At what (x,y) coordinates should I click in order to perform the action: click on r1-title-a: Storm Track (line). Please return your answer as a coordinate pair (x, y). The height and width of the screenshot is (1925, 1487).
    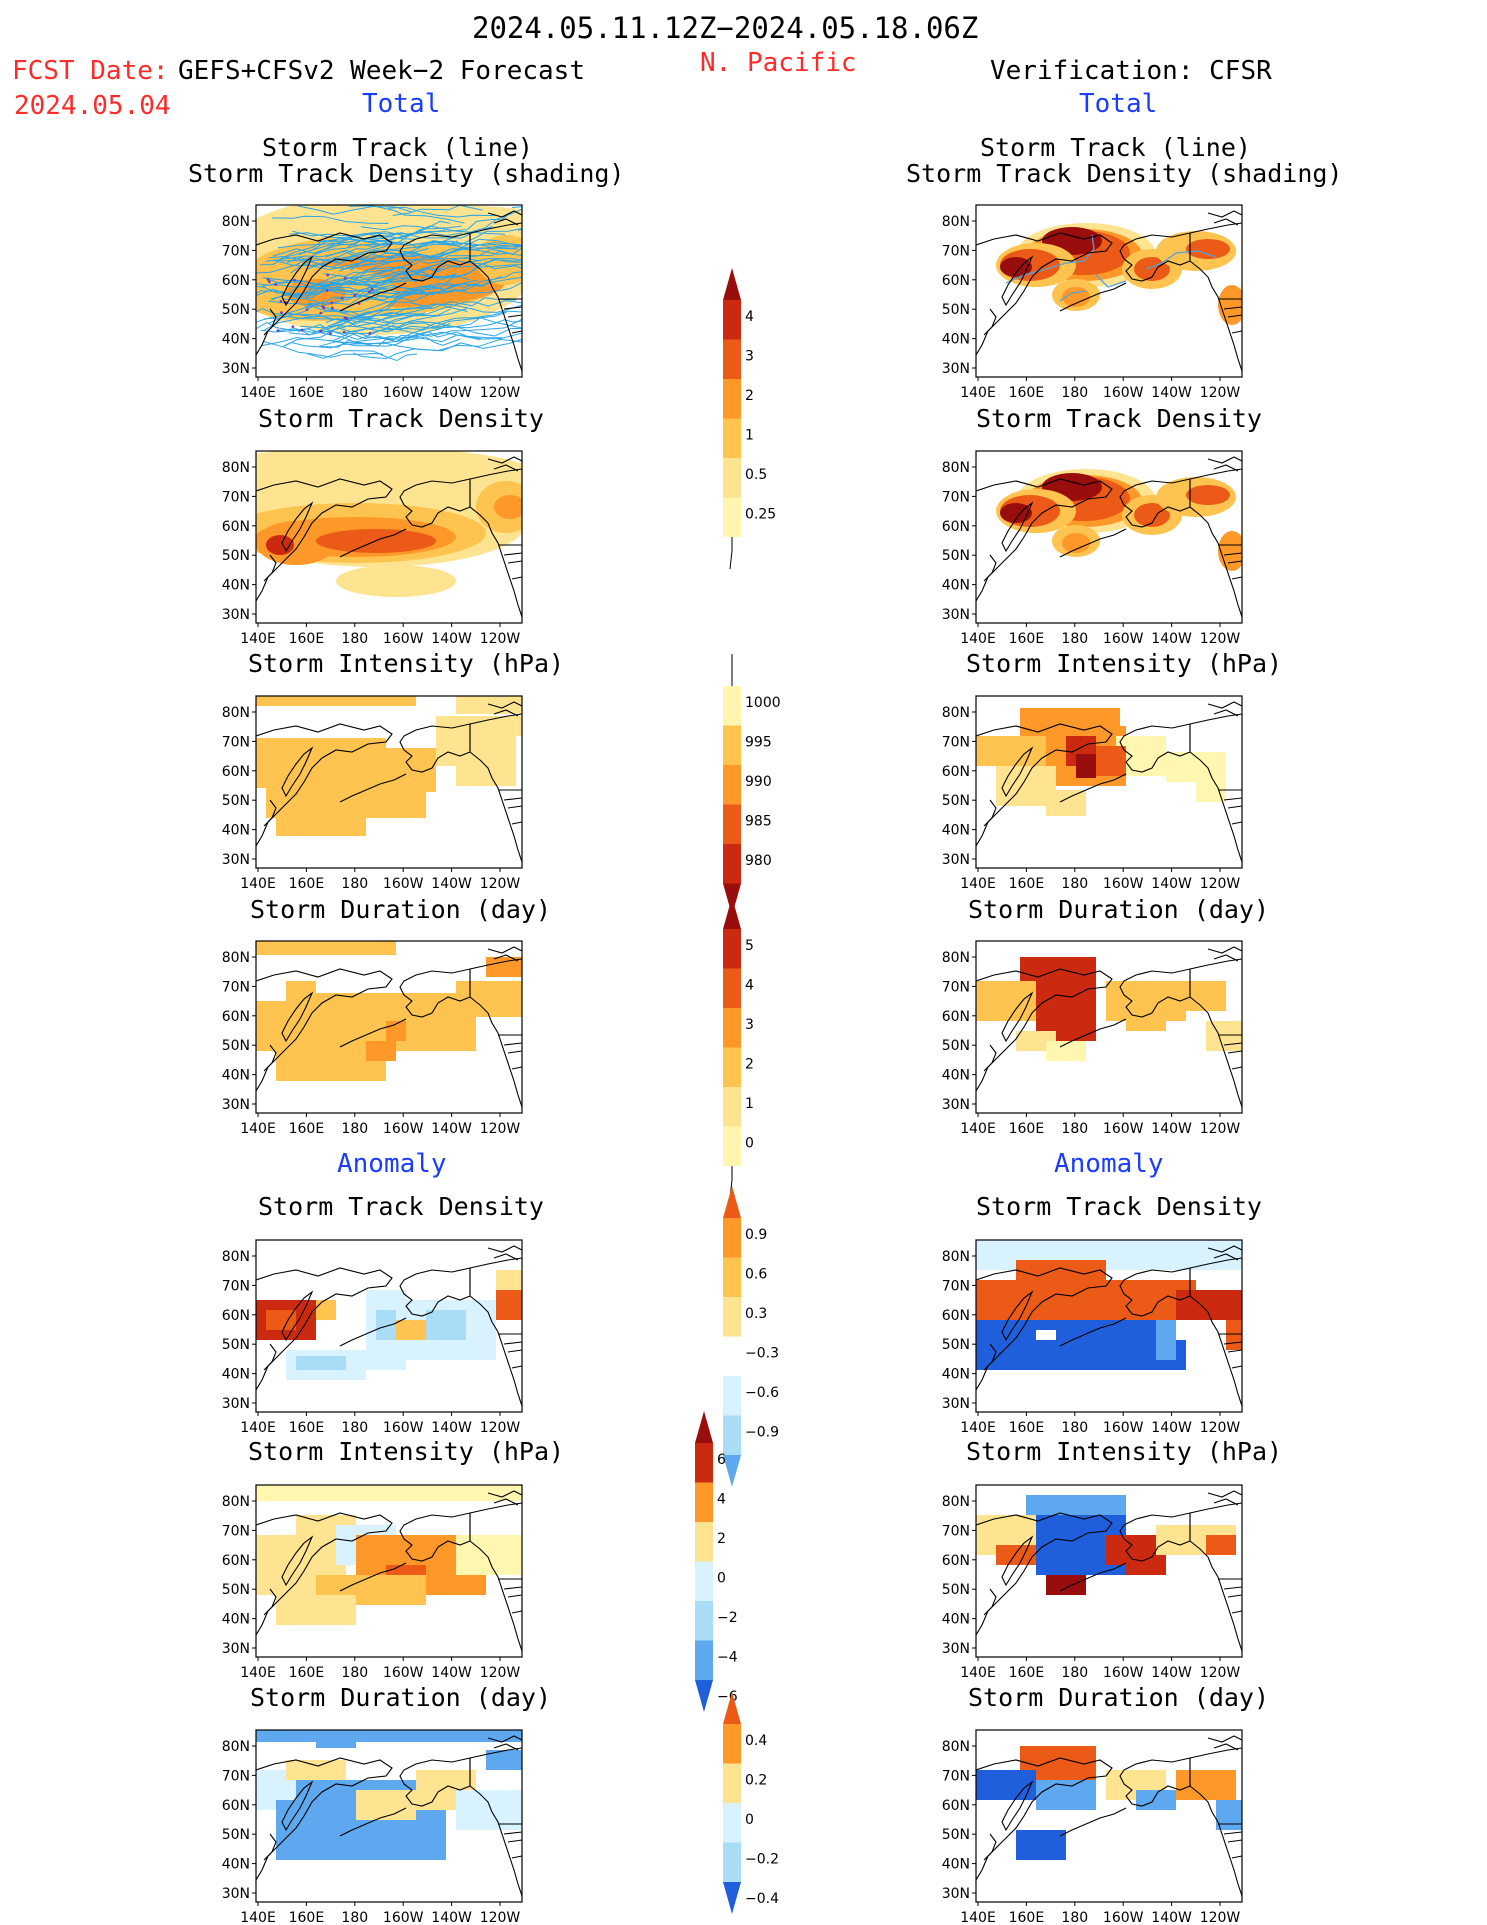
    Looking at the image, I should click on (1115, 147).